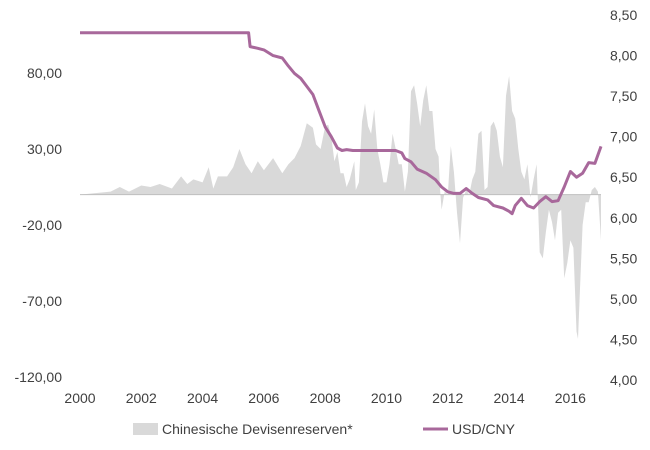  What do you see at coordinates (44, 73) in the screenshot?
I see `y-left-tick-label: 80,00` at bounding box center [44, 73].